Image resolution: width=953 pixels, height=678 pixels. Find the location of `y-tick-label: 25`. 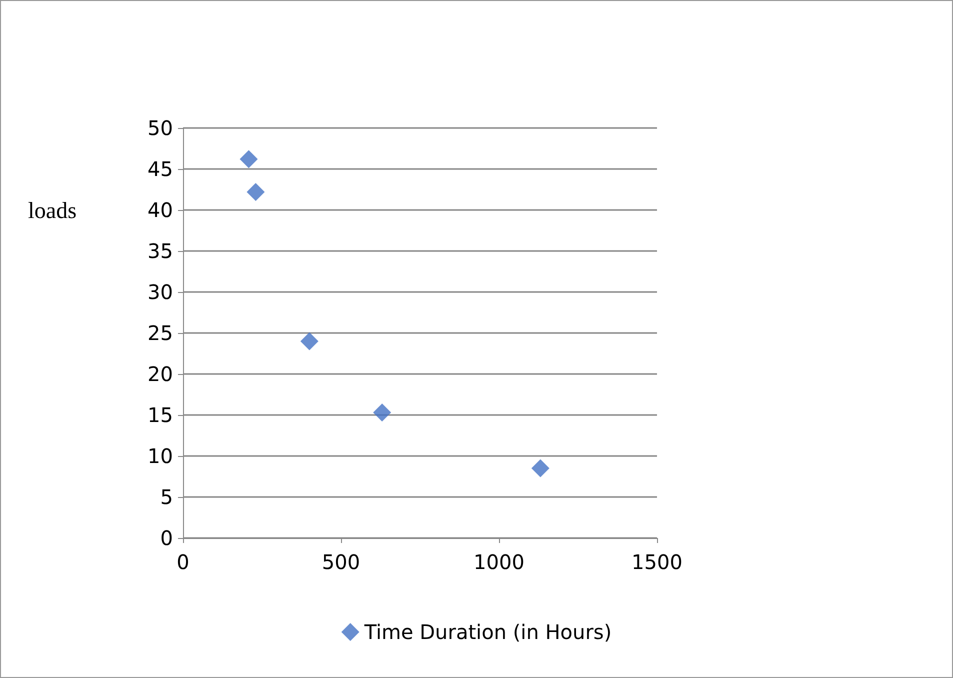

y-tick-label: 25 is located at coordinates (160, 333).